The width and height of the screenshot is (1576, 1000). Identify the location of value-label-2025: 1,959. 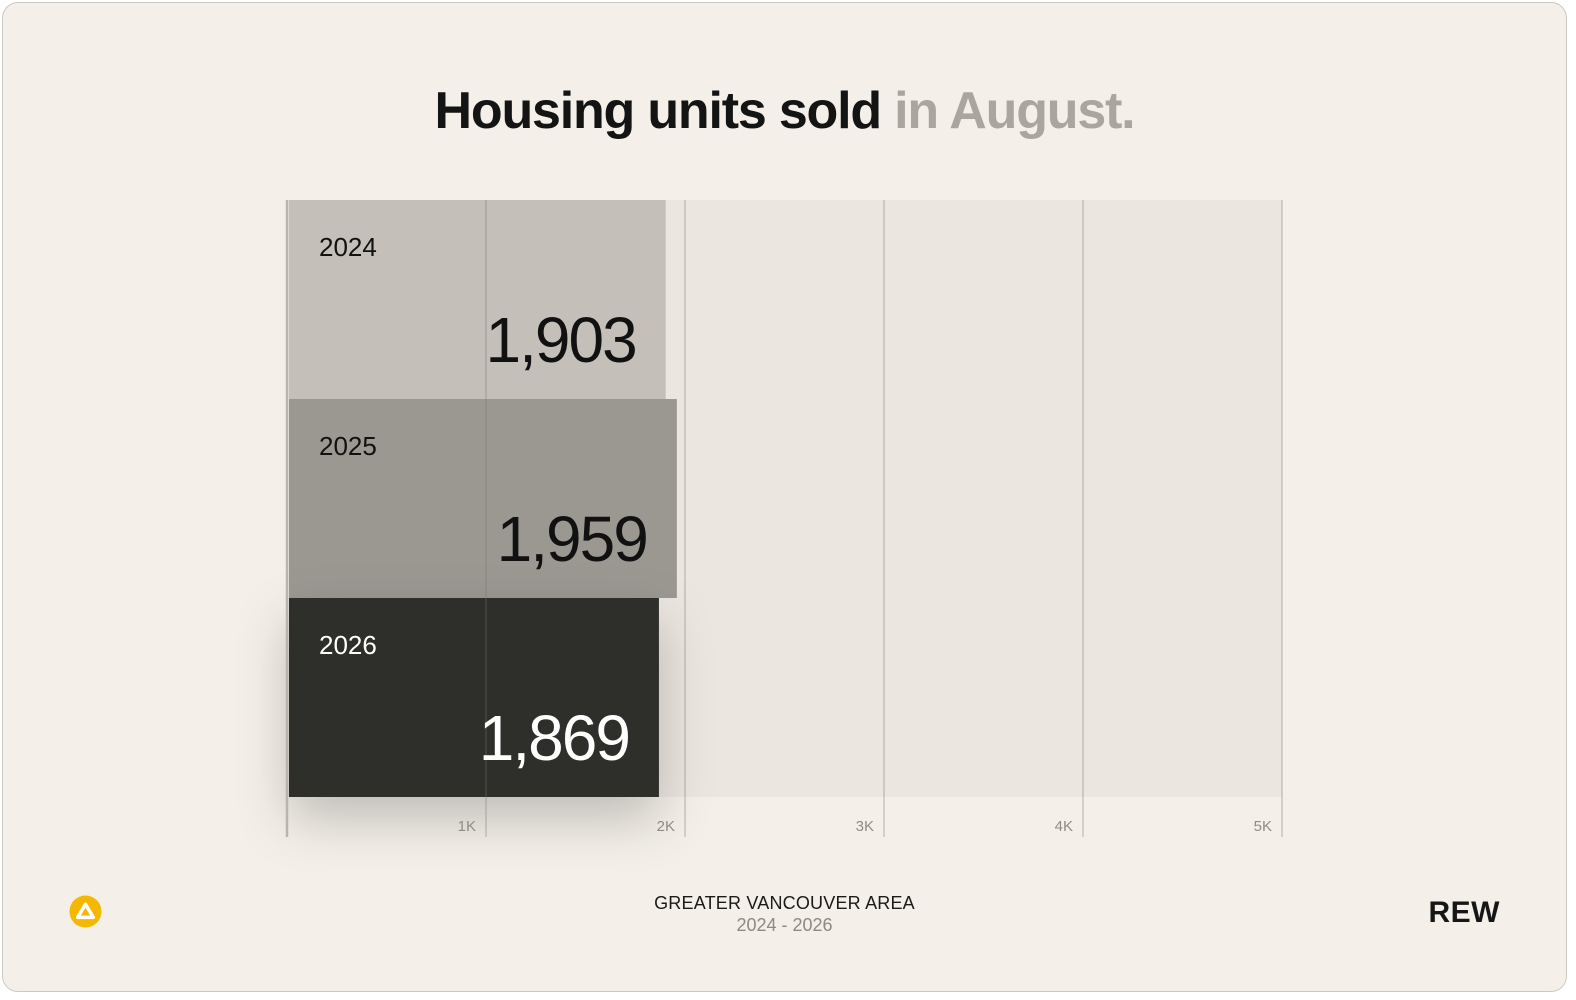
(572, 539).